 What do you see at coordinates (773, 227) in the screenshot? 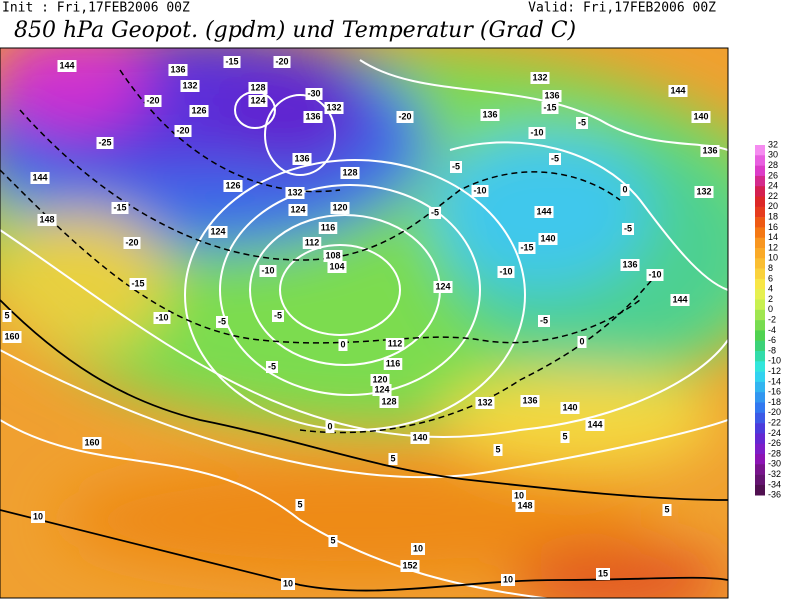
I see `colorbar-label: 16` at bounding box center [773, 227].